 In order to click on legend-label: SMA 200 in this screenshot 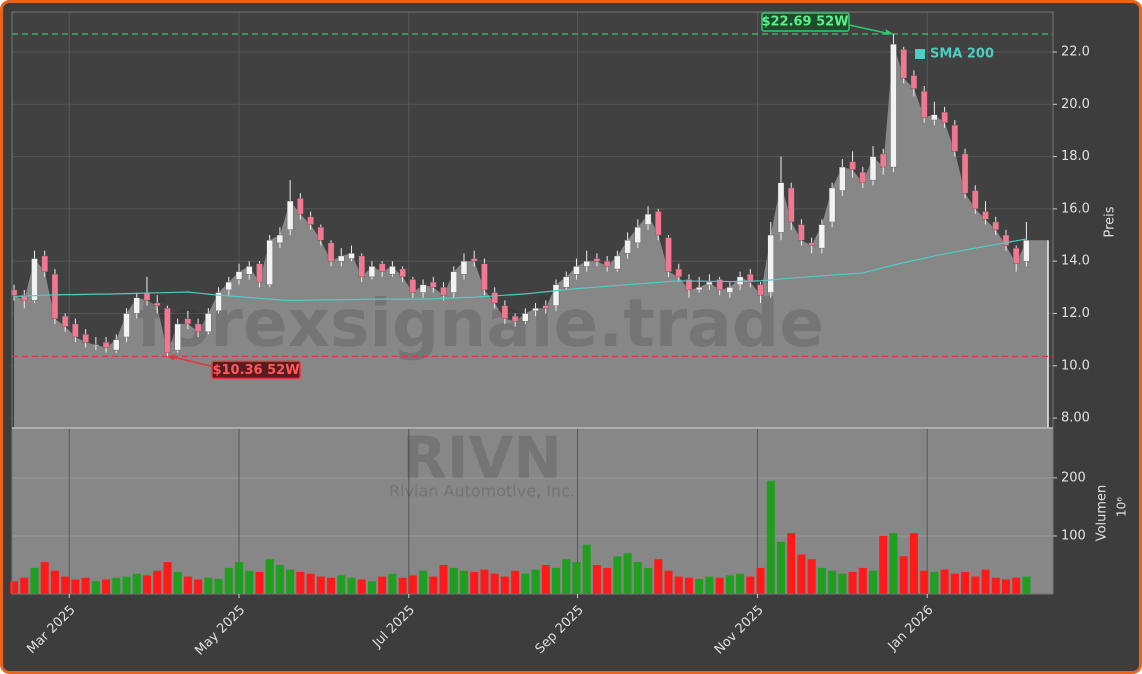, I will do `click(962, 54)`.